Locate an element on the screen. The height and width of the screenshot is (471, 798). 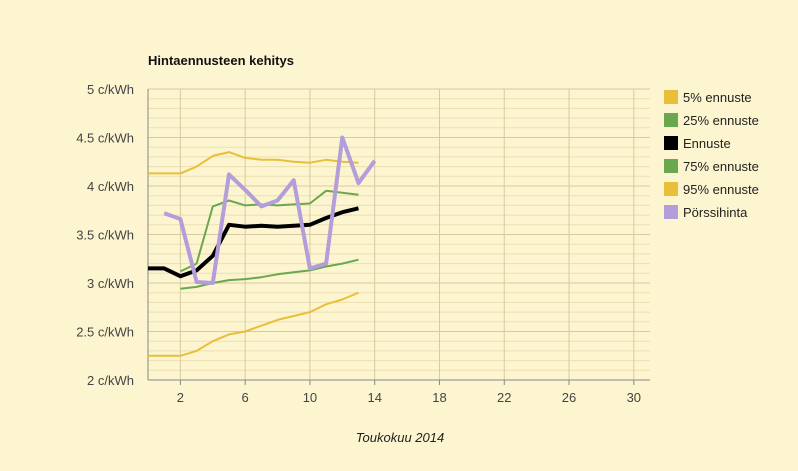
series-lines is located at coordinates (262, 246).